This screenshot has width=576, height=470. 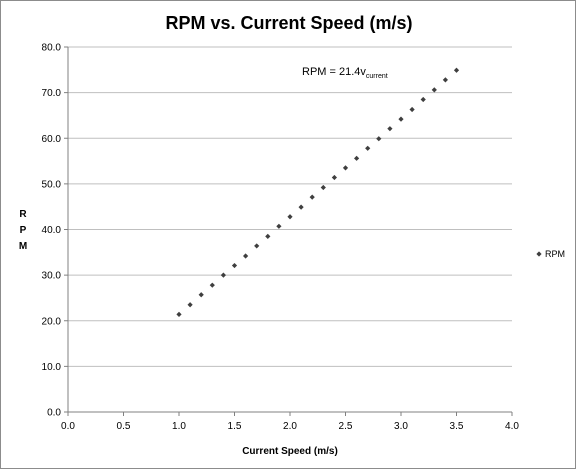 What do you see at coordinates (23, 214) in the screenshot?
I see `y-axis-title-letter: R` at bounding box center [23, 214].